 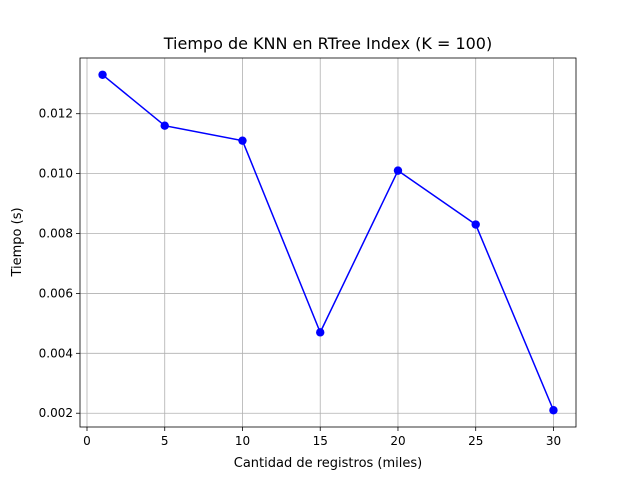 I want to click on y-tick-label: 0.006, so click(x=56, y=293).